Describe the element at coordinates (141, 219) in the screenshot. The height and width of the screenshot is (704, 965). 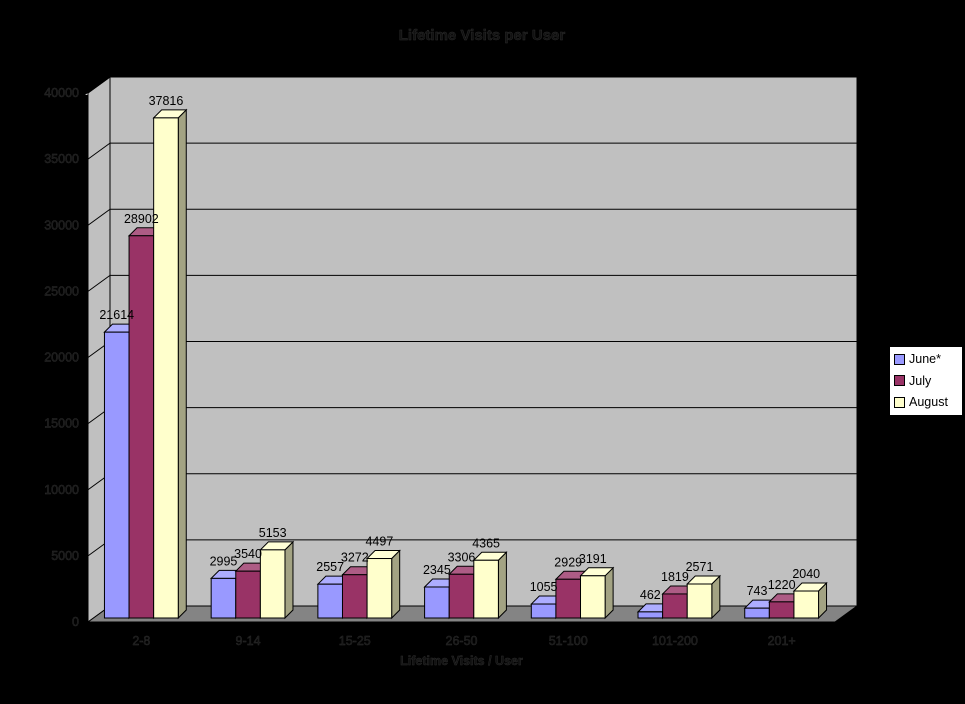
I see `bar-value-label: 28902` at that location.